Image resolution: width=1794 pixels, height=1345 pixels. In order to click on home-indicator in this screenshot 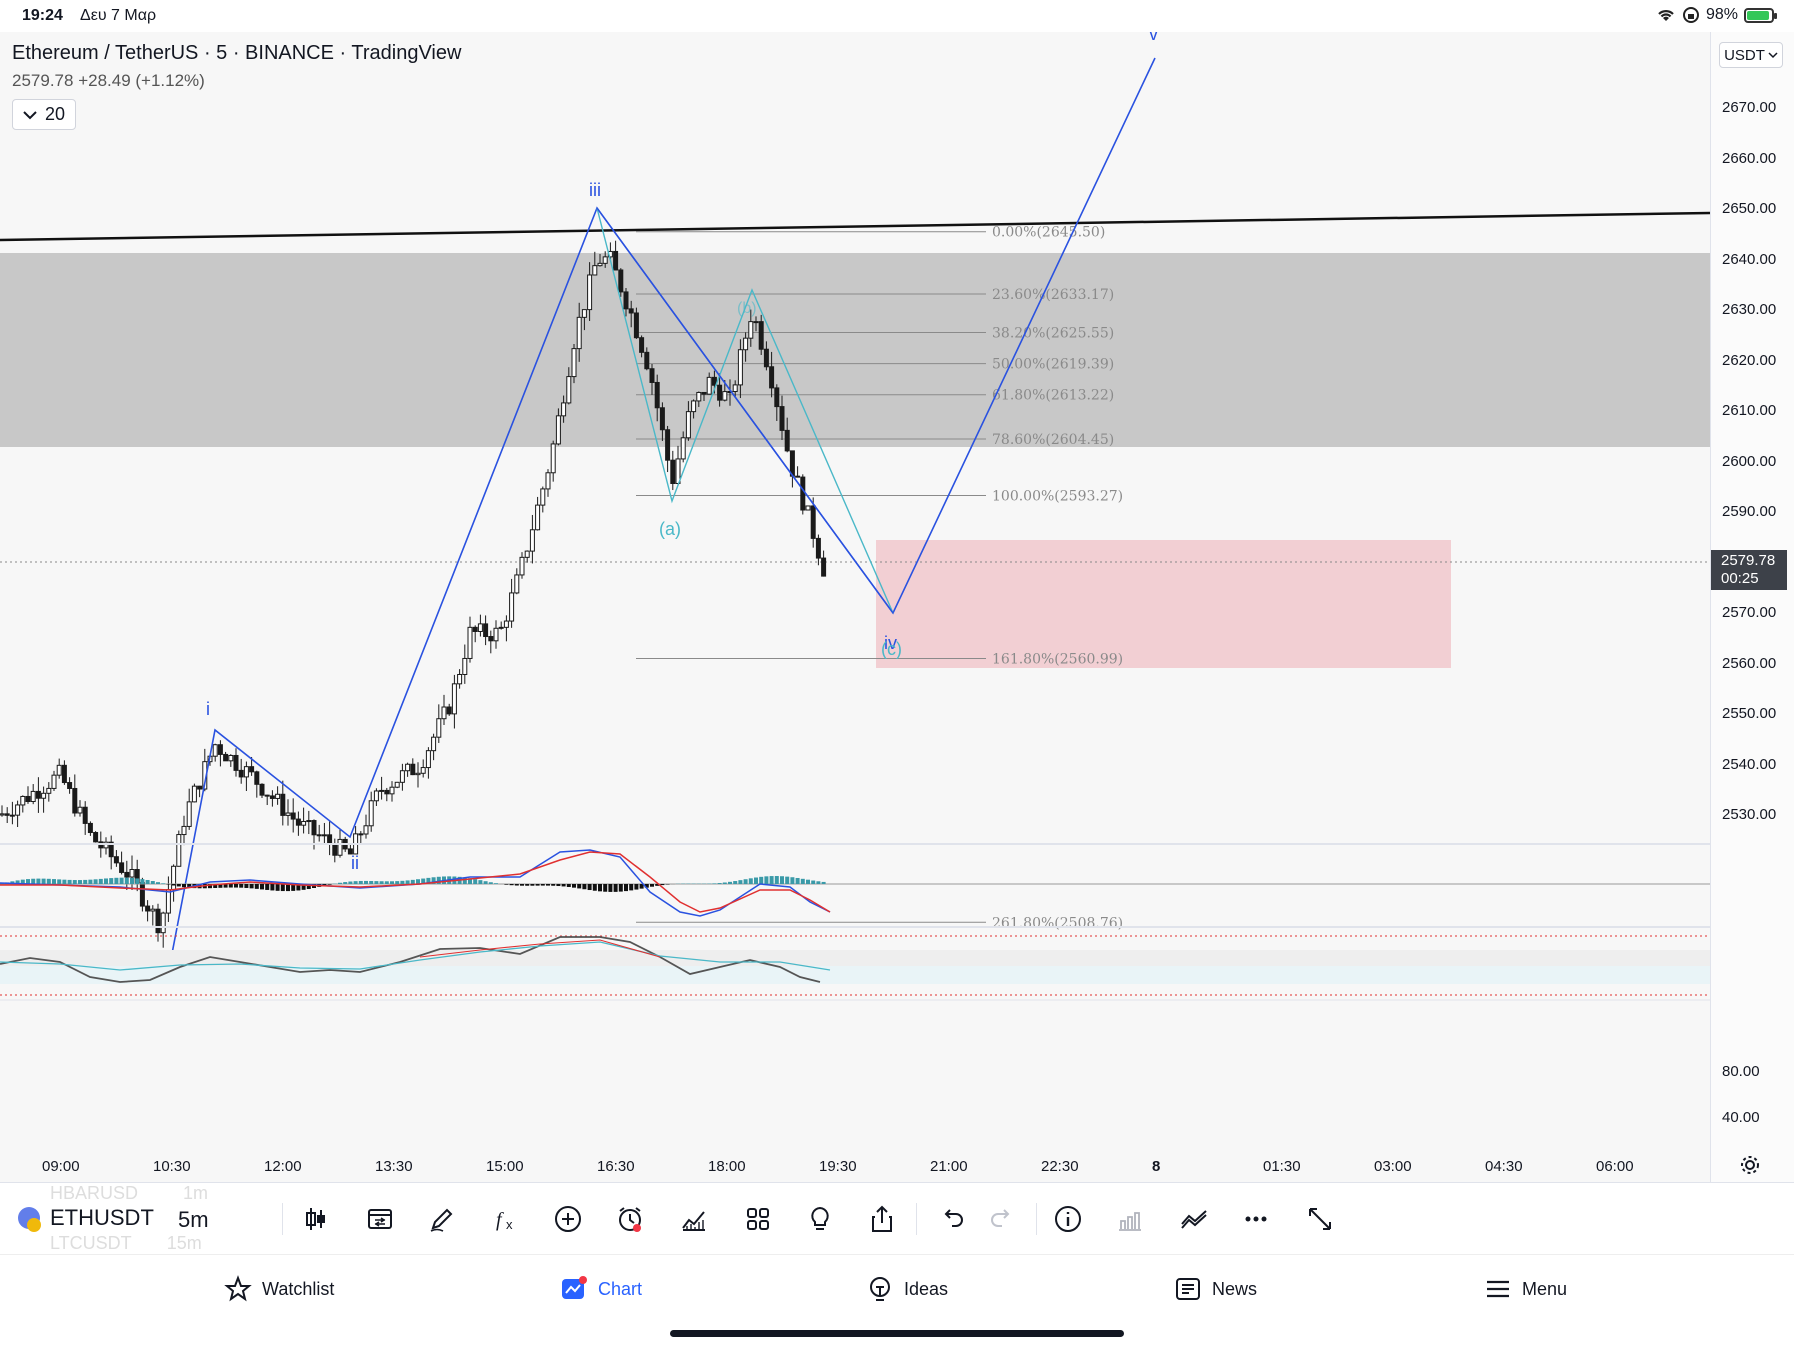, I will do `click(897, 1333)`.